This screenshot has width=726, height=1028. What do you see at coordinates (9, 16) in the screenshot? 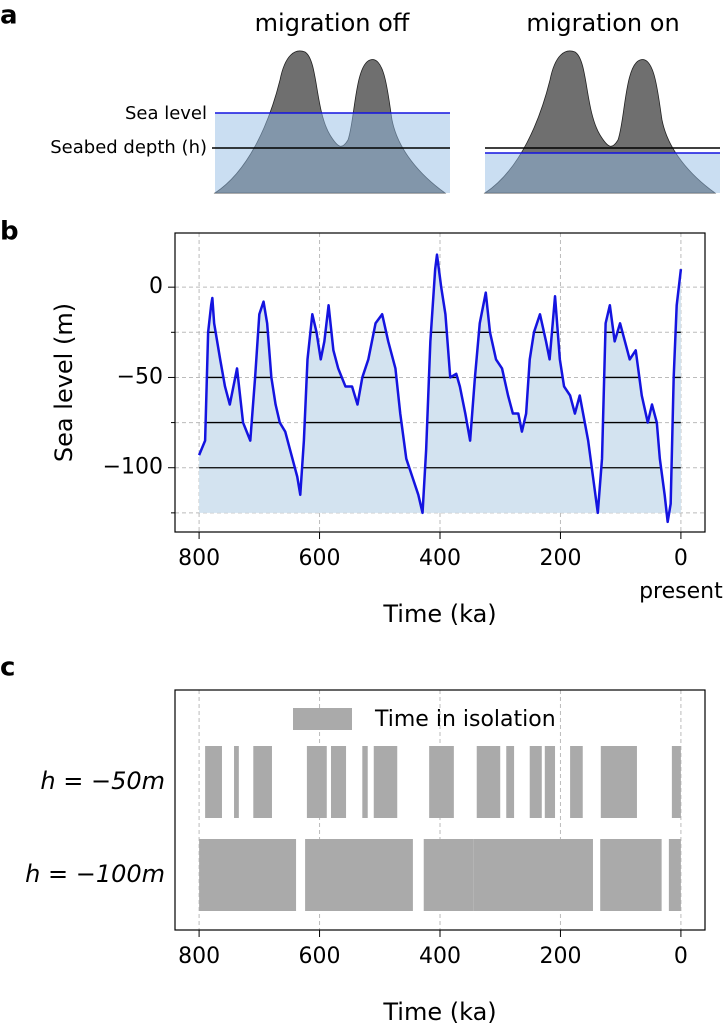
I see `panel-label: a` at bounding box center [9, 16].